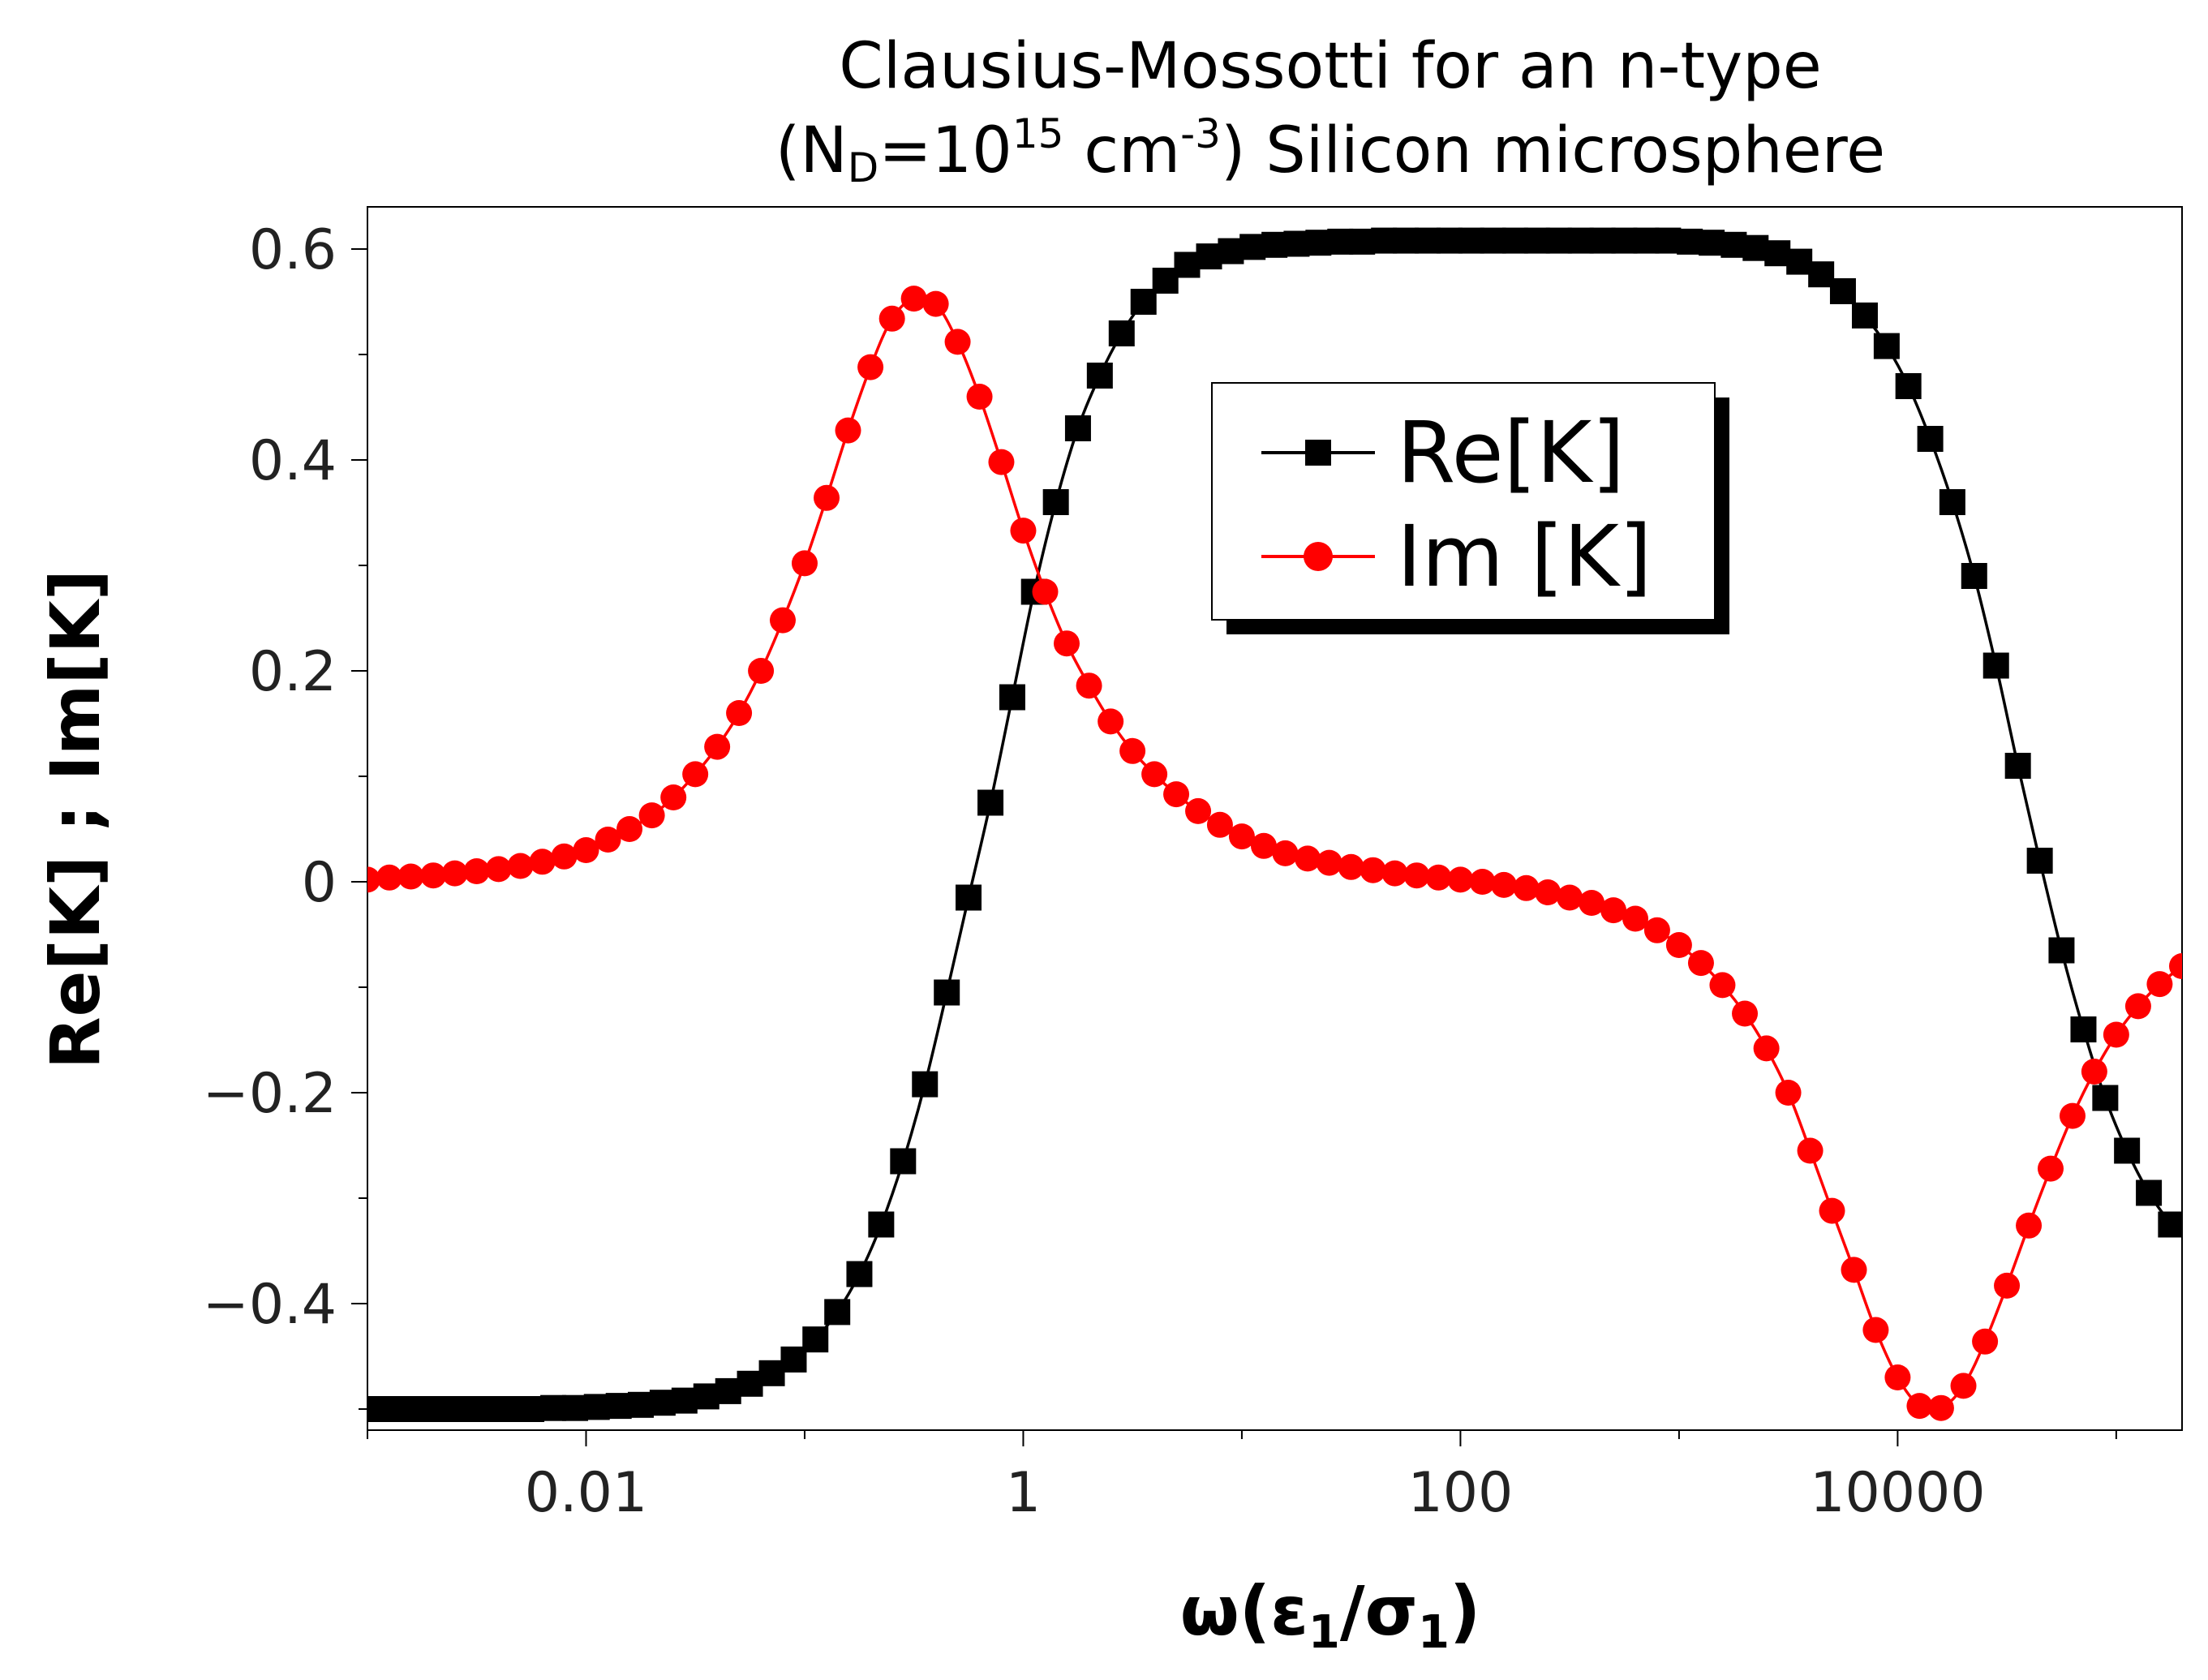 The width and height of the screenshot is (2208, 1680). What do you see at coordinates (293, 672) in the screenshot?
I see `y-tick-label: 0.2` at bounding box center [293, 672].